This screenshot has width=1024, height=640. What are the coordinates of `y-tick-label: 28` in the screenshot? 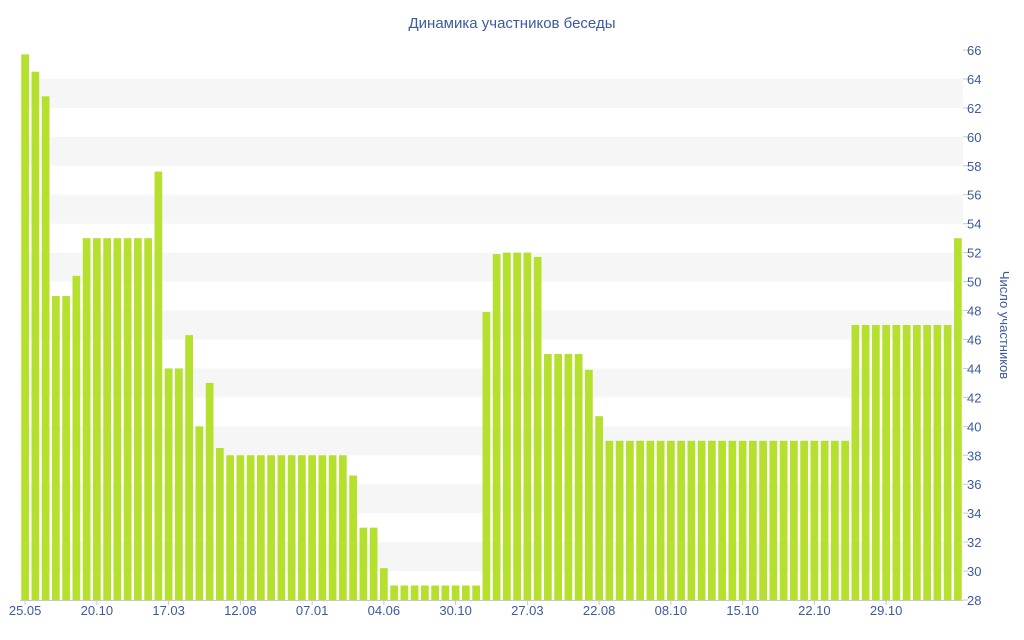 It's located at (974, 600).